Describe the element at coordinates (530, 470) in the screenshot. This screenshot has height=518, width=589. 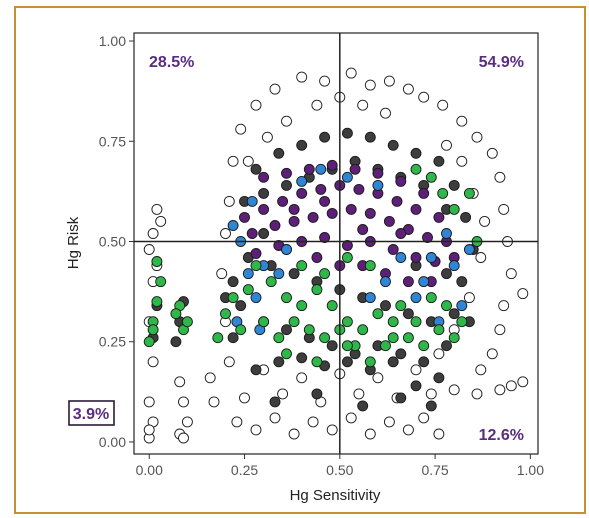
I see `x-tick-label: 1.00` at that location.